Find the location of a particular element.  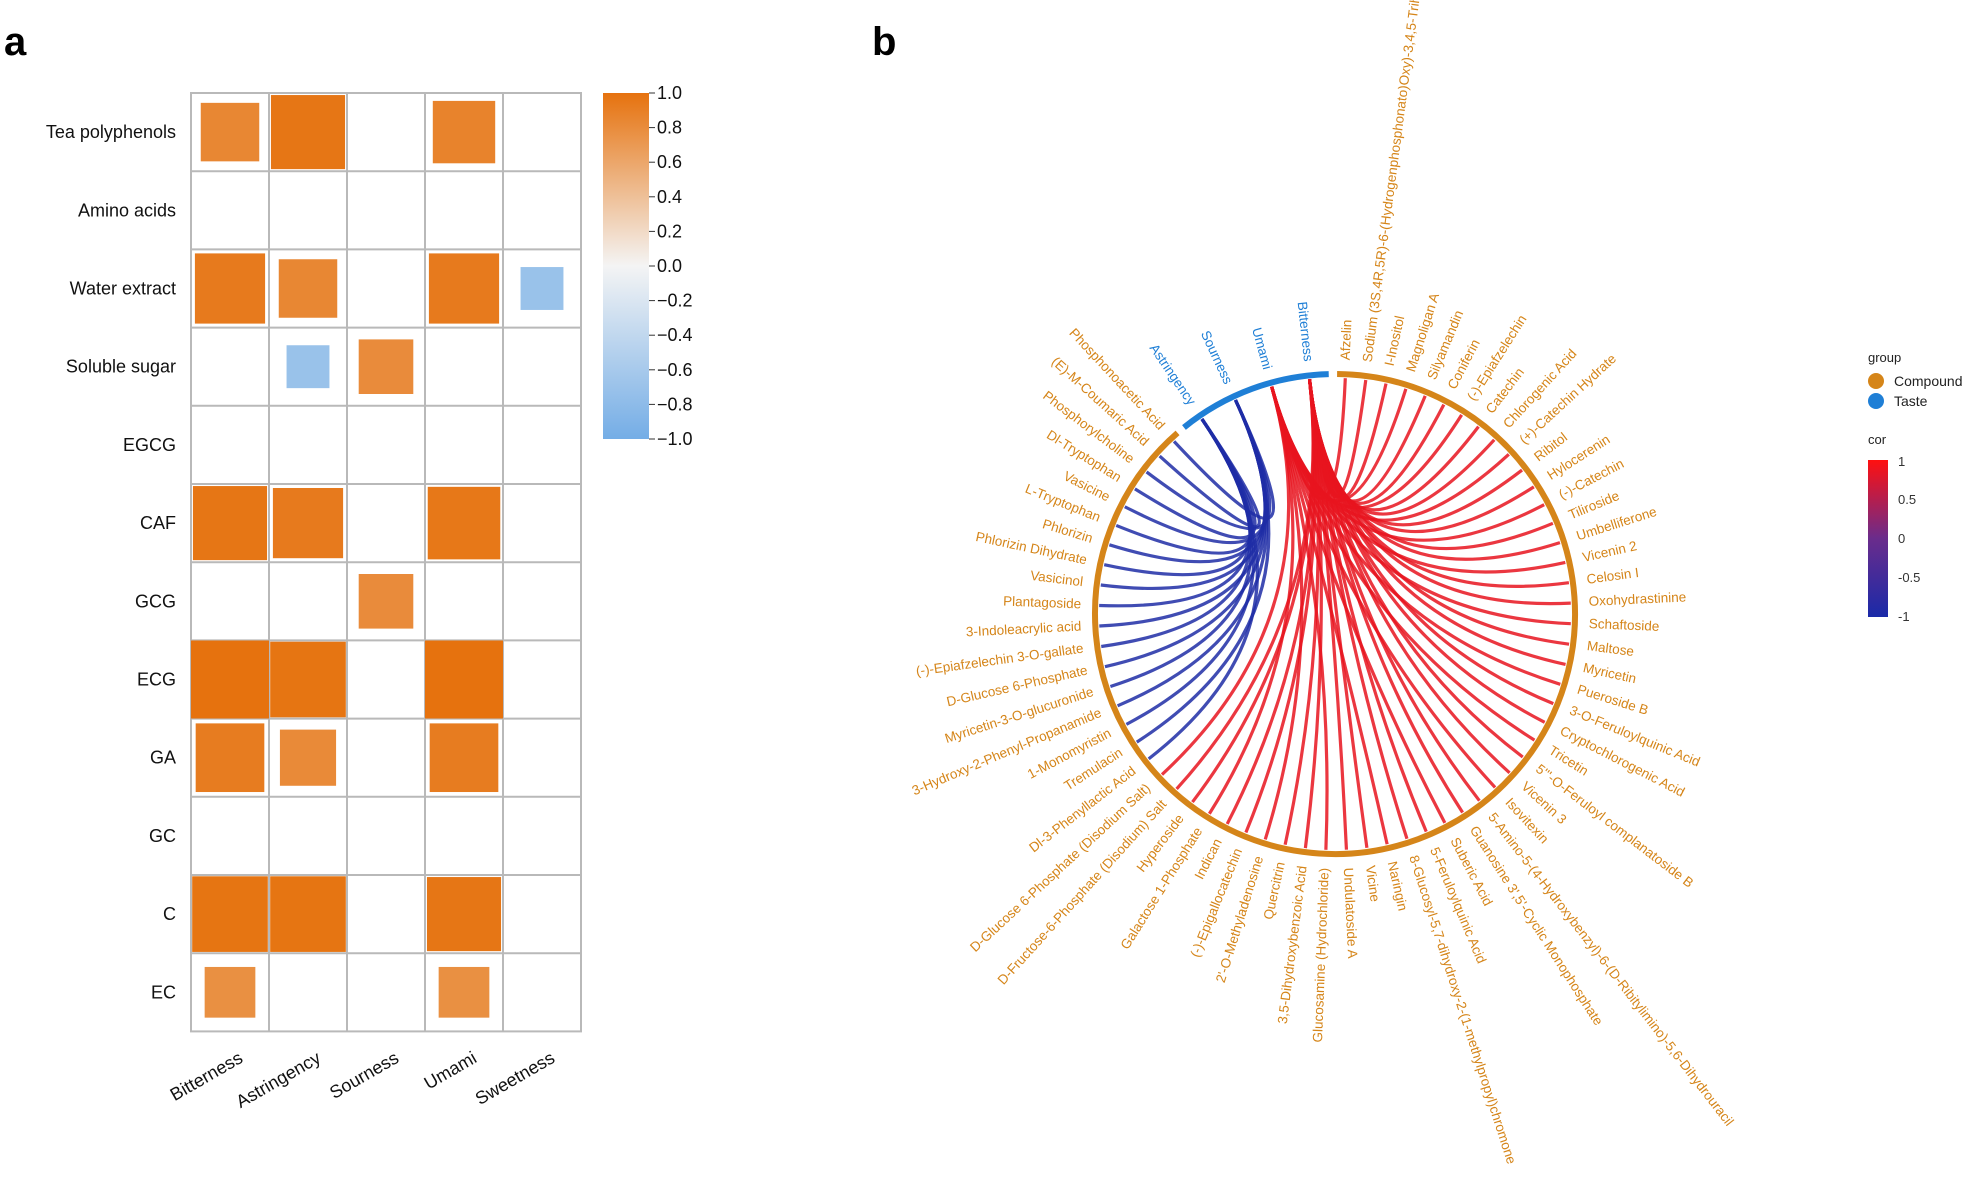

heatmap-column-label: Astringency is located at coordinates (278, 1080).